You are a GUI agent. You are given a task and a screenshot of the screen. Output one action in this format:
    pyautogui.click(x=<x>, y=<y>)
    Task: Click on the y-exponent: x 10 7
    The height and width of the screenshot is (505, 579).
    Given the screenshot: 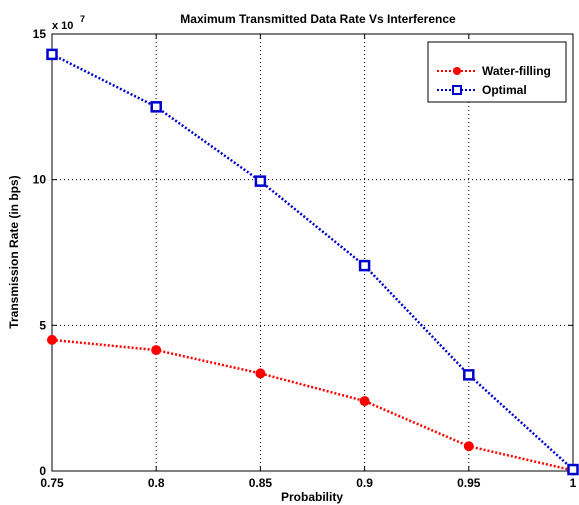 What is the action you would take?
    pyautogui.click(x=68, y=23)
    